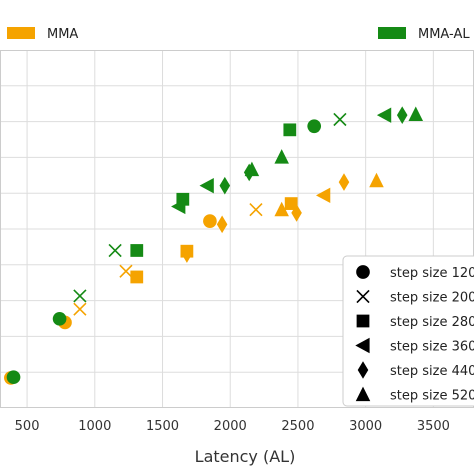 The image size is (474, 474). What do you see at coordinates (363, 296) in the screenshot?
I see `legend-marker-x` at bounding box center [363, 296].